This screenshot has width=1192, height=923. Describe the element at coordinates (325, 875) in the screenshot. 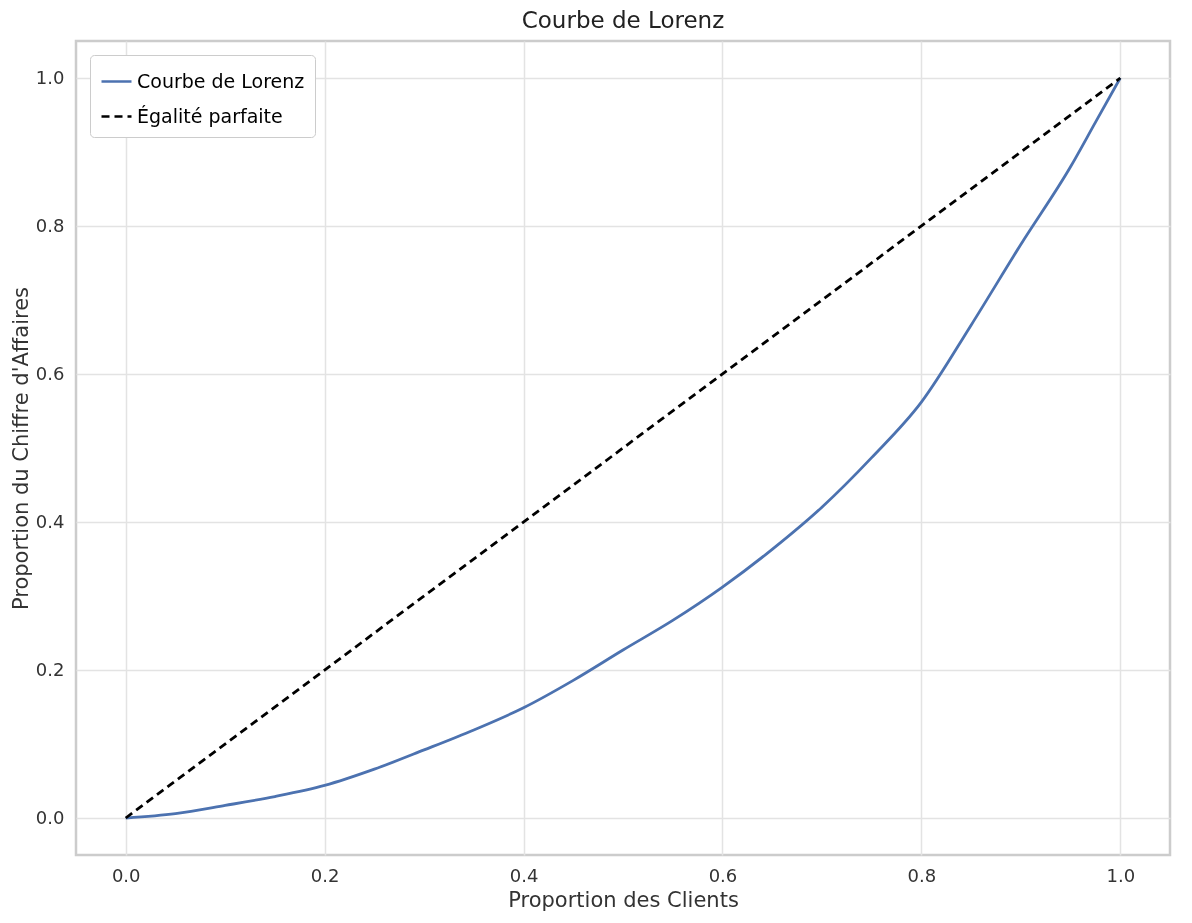

I see `x-tick-label: 0.2` at that location.